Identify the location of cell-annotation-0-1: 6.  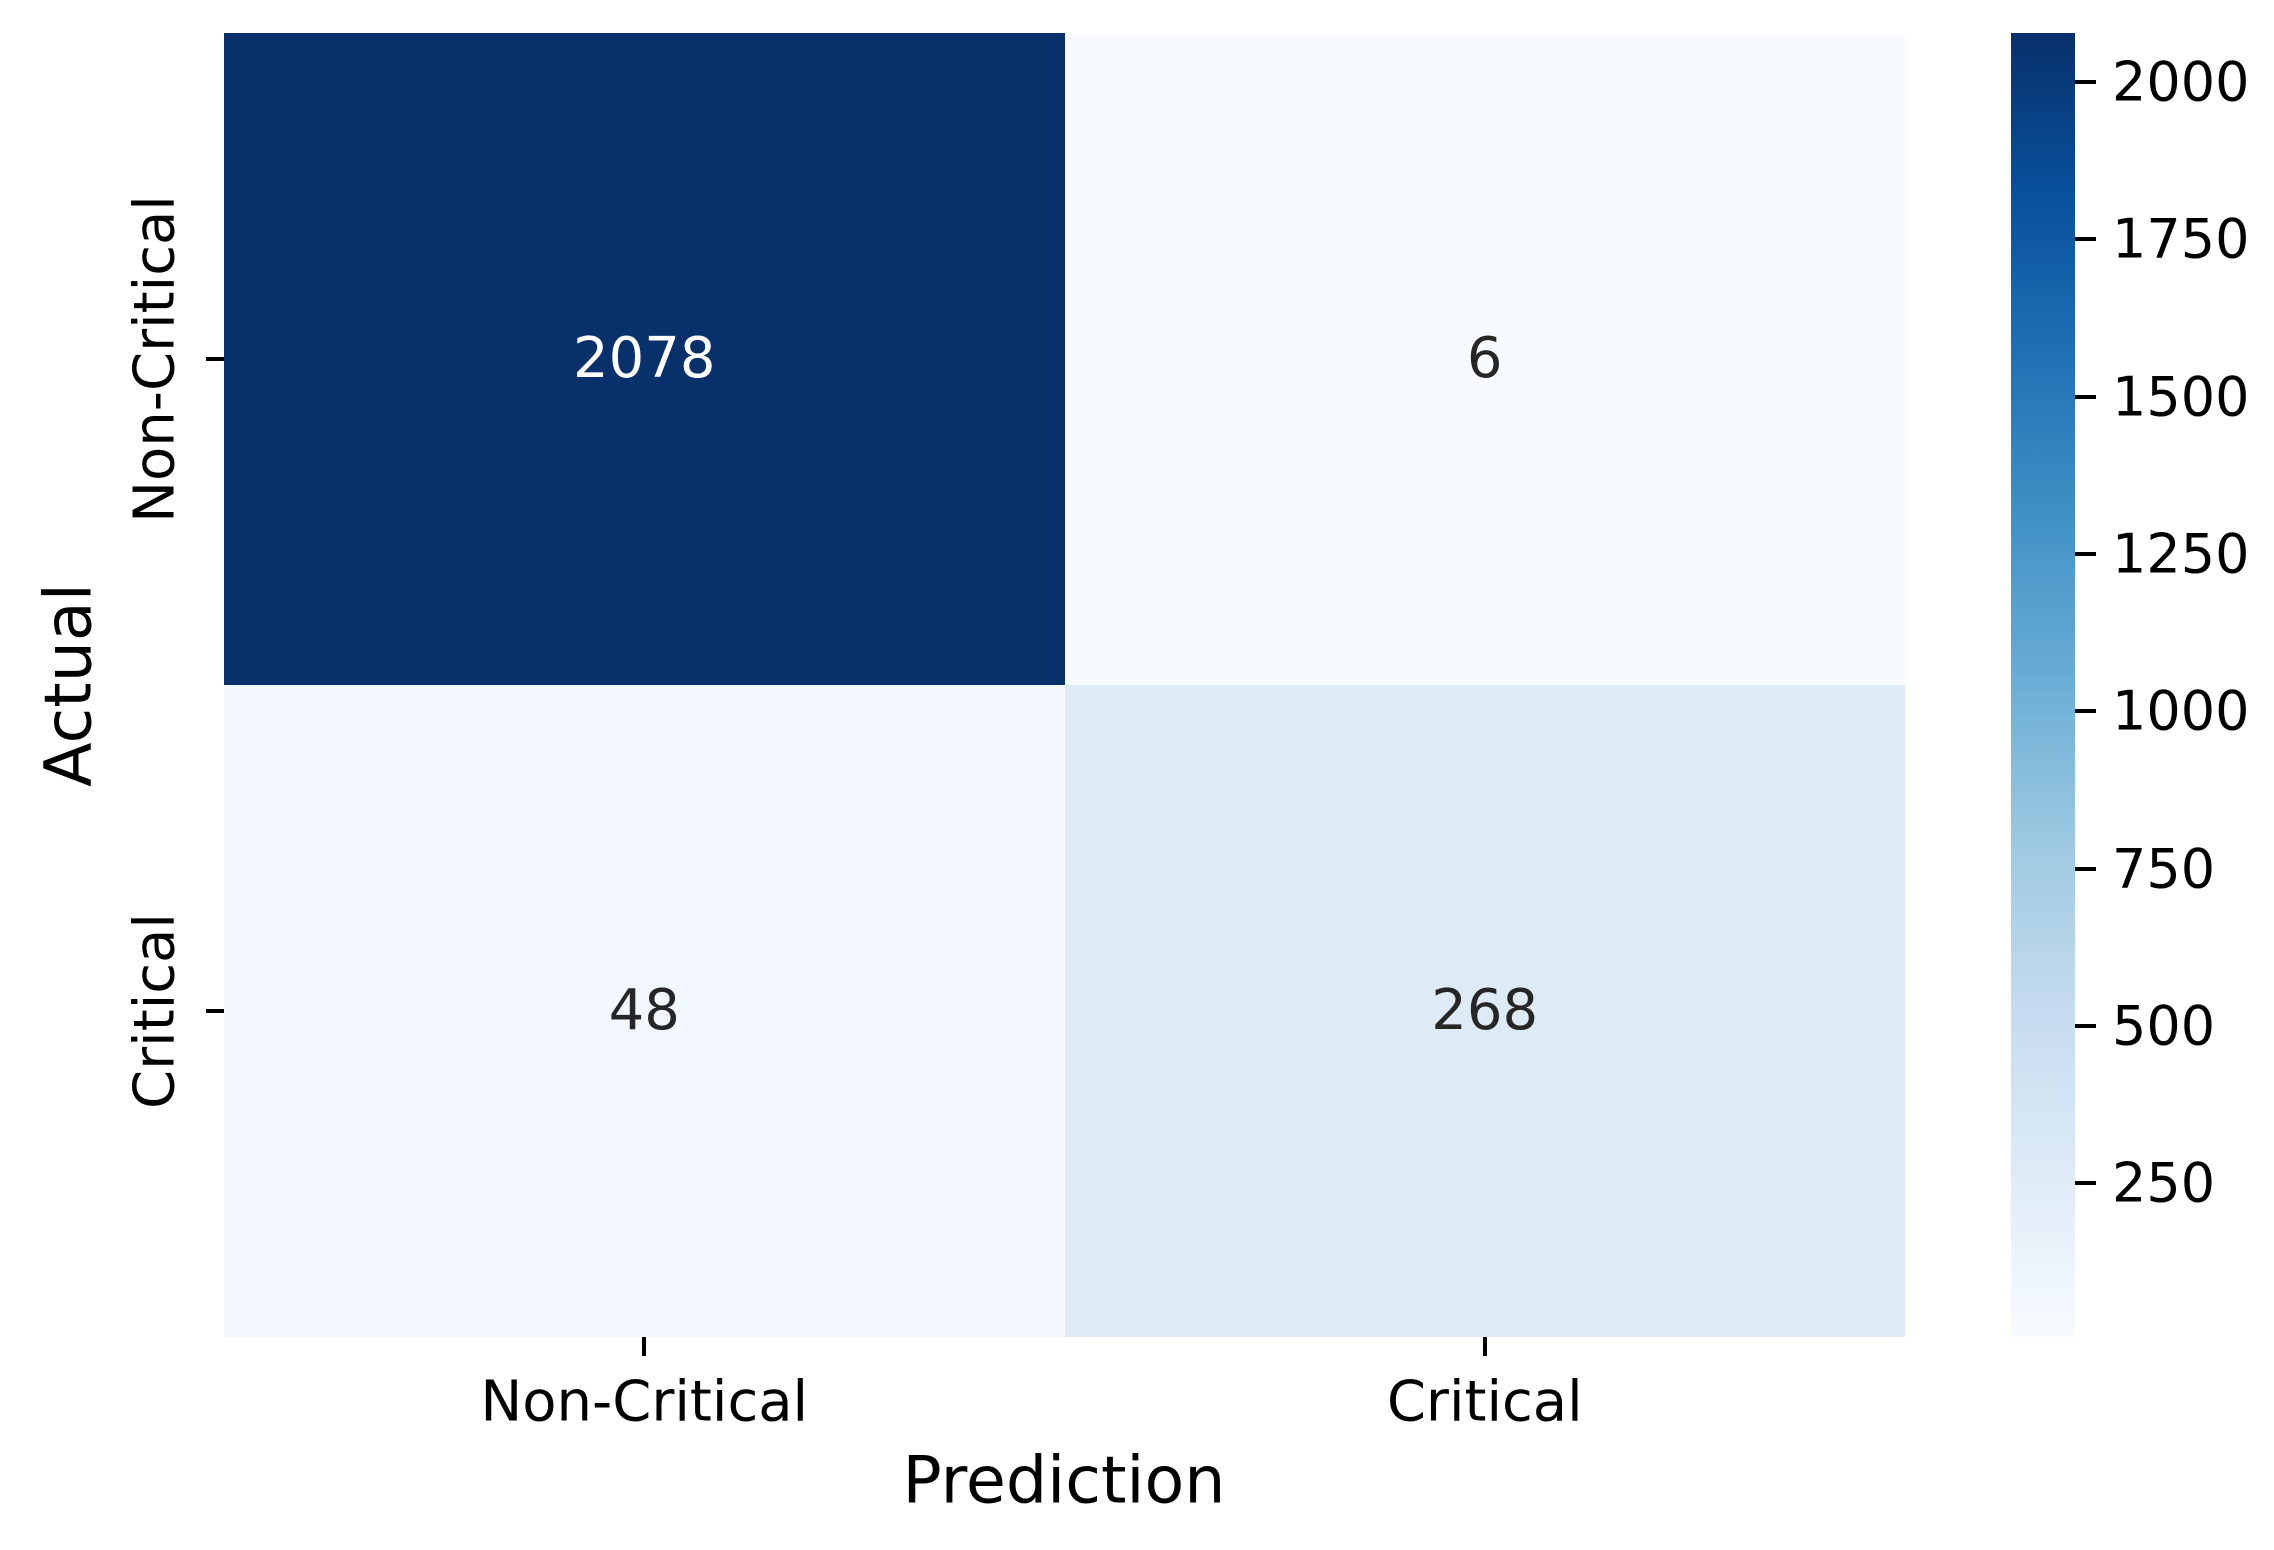
(1484, 358).